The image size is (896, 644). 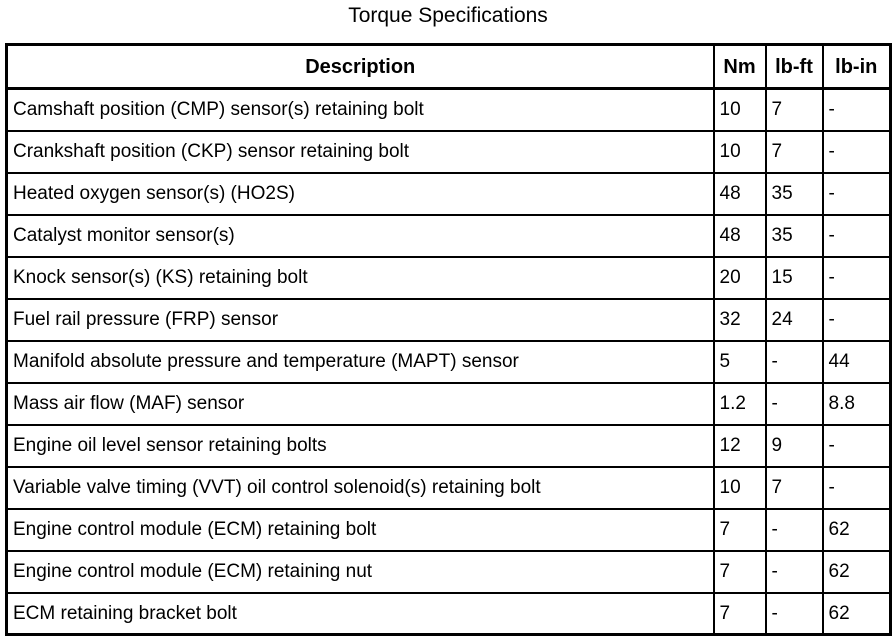 I want to click on table-row: ECM retaining bracket bolt 7-62, so click(x=448, y=613).